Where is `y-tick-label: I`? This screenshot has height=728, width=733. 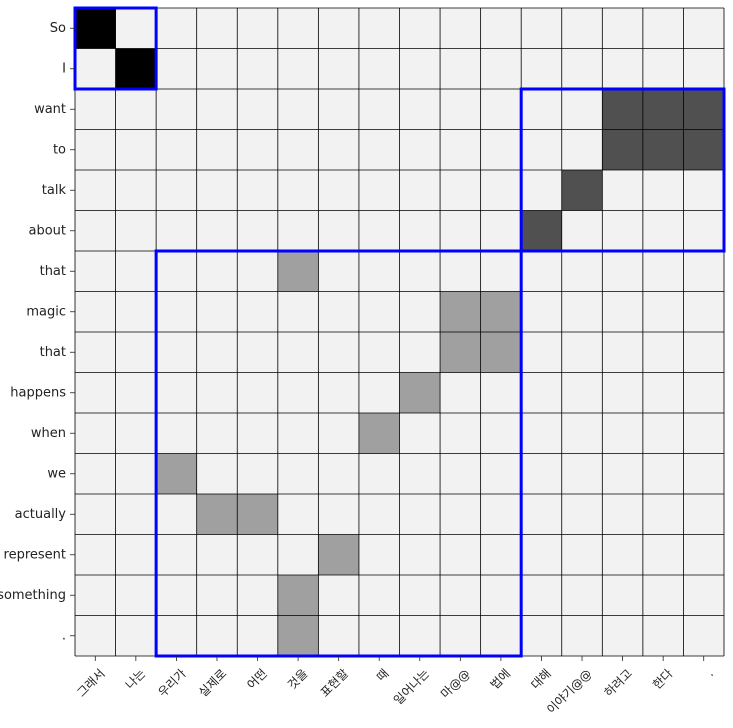
y-tick-label: I is located at coordinates (64, 68).